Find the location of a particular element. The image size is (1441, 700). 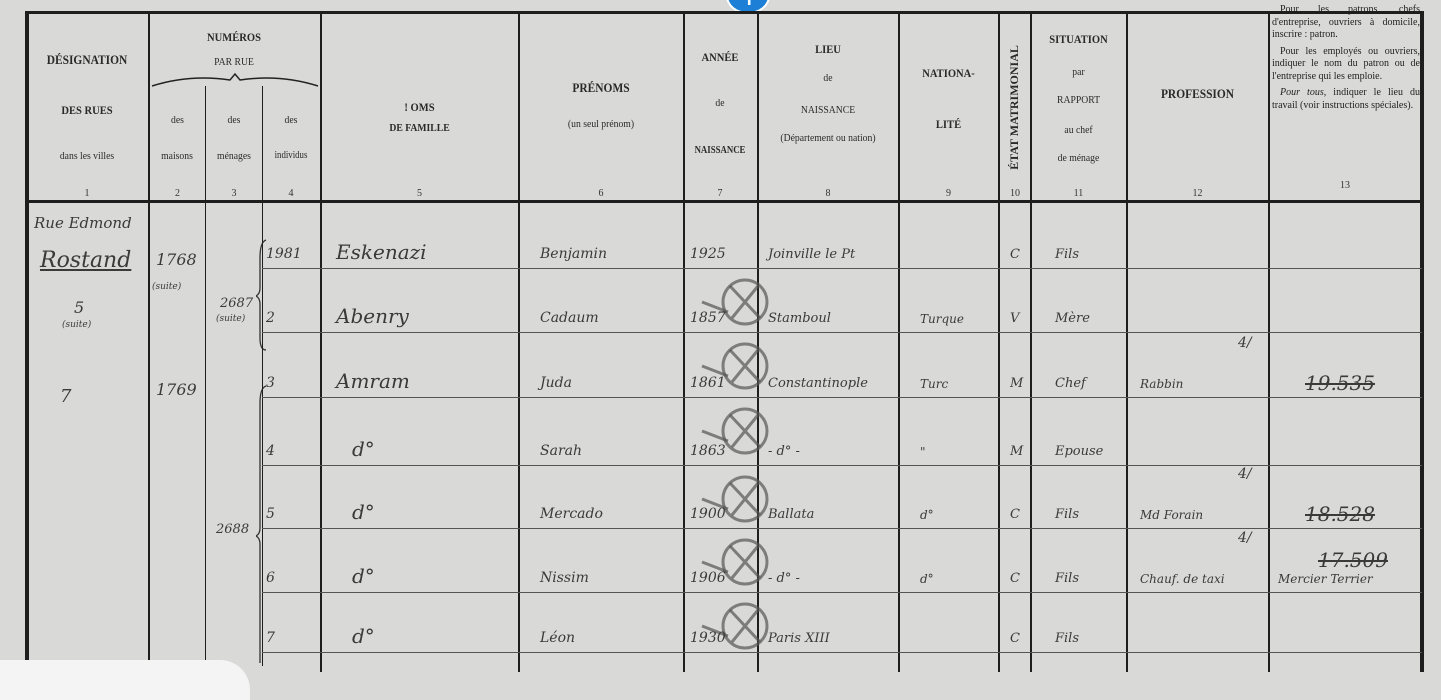

column-number: 3 is located at coordinates (234, 193).